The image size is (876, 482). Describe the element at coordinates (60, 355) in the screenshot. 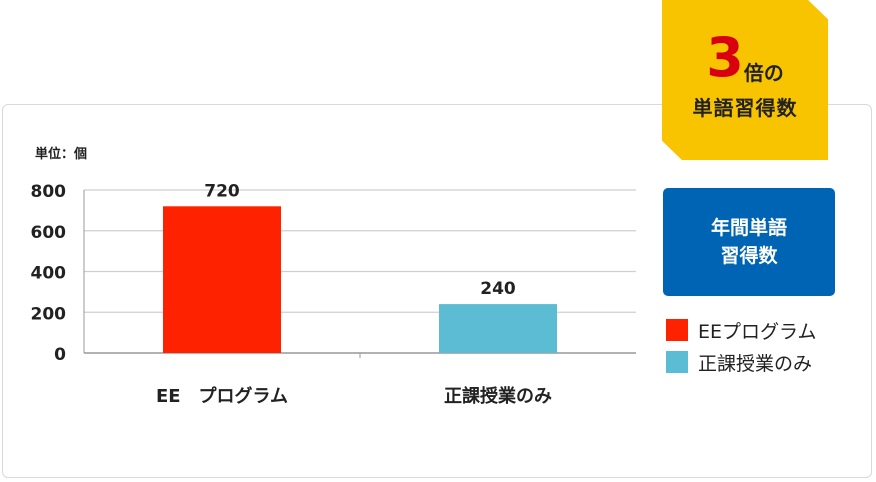

I see `y-tick-label: 0` at that location.